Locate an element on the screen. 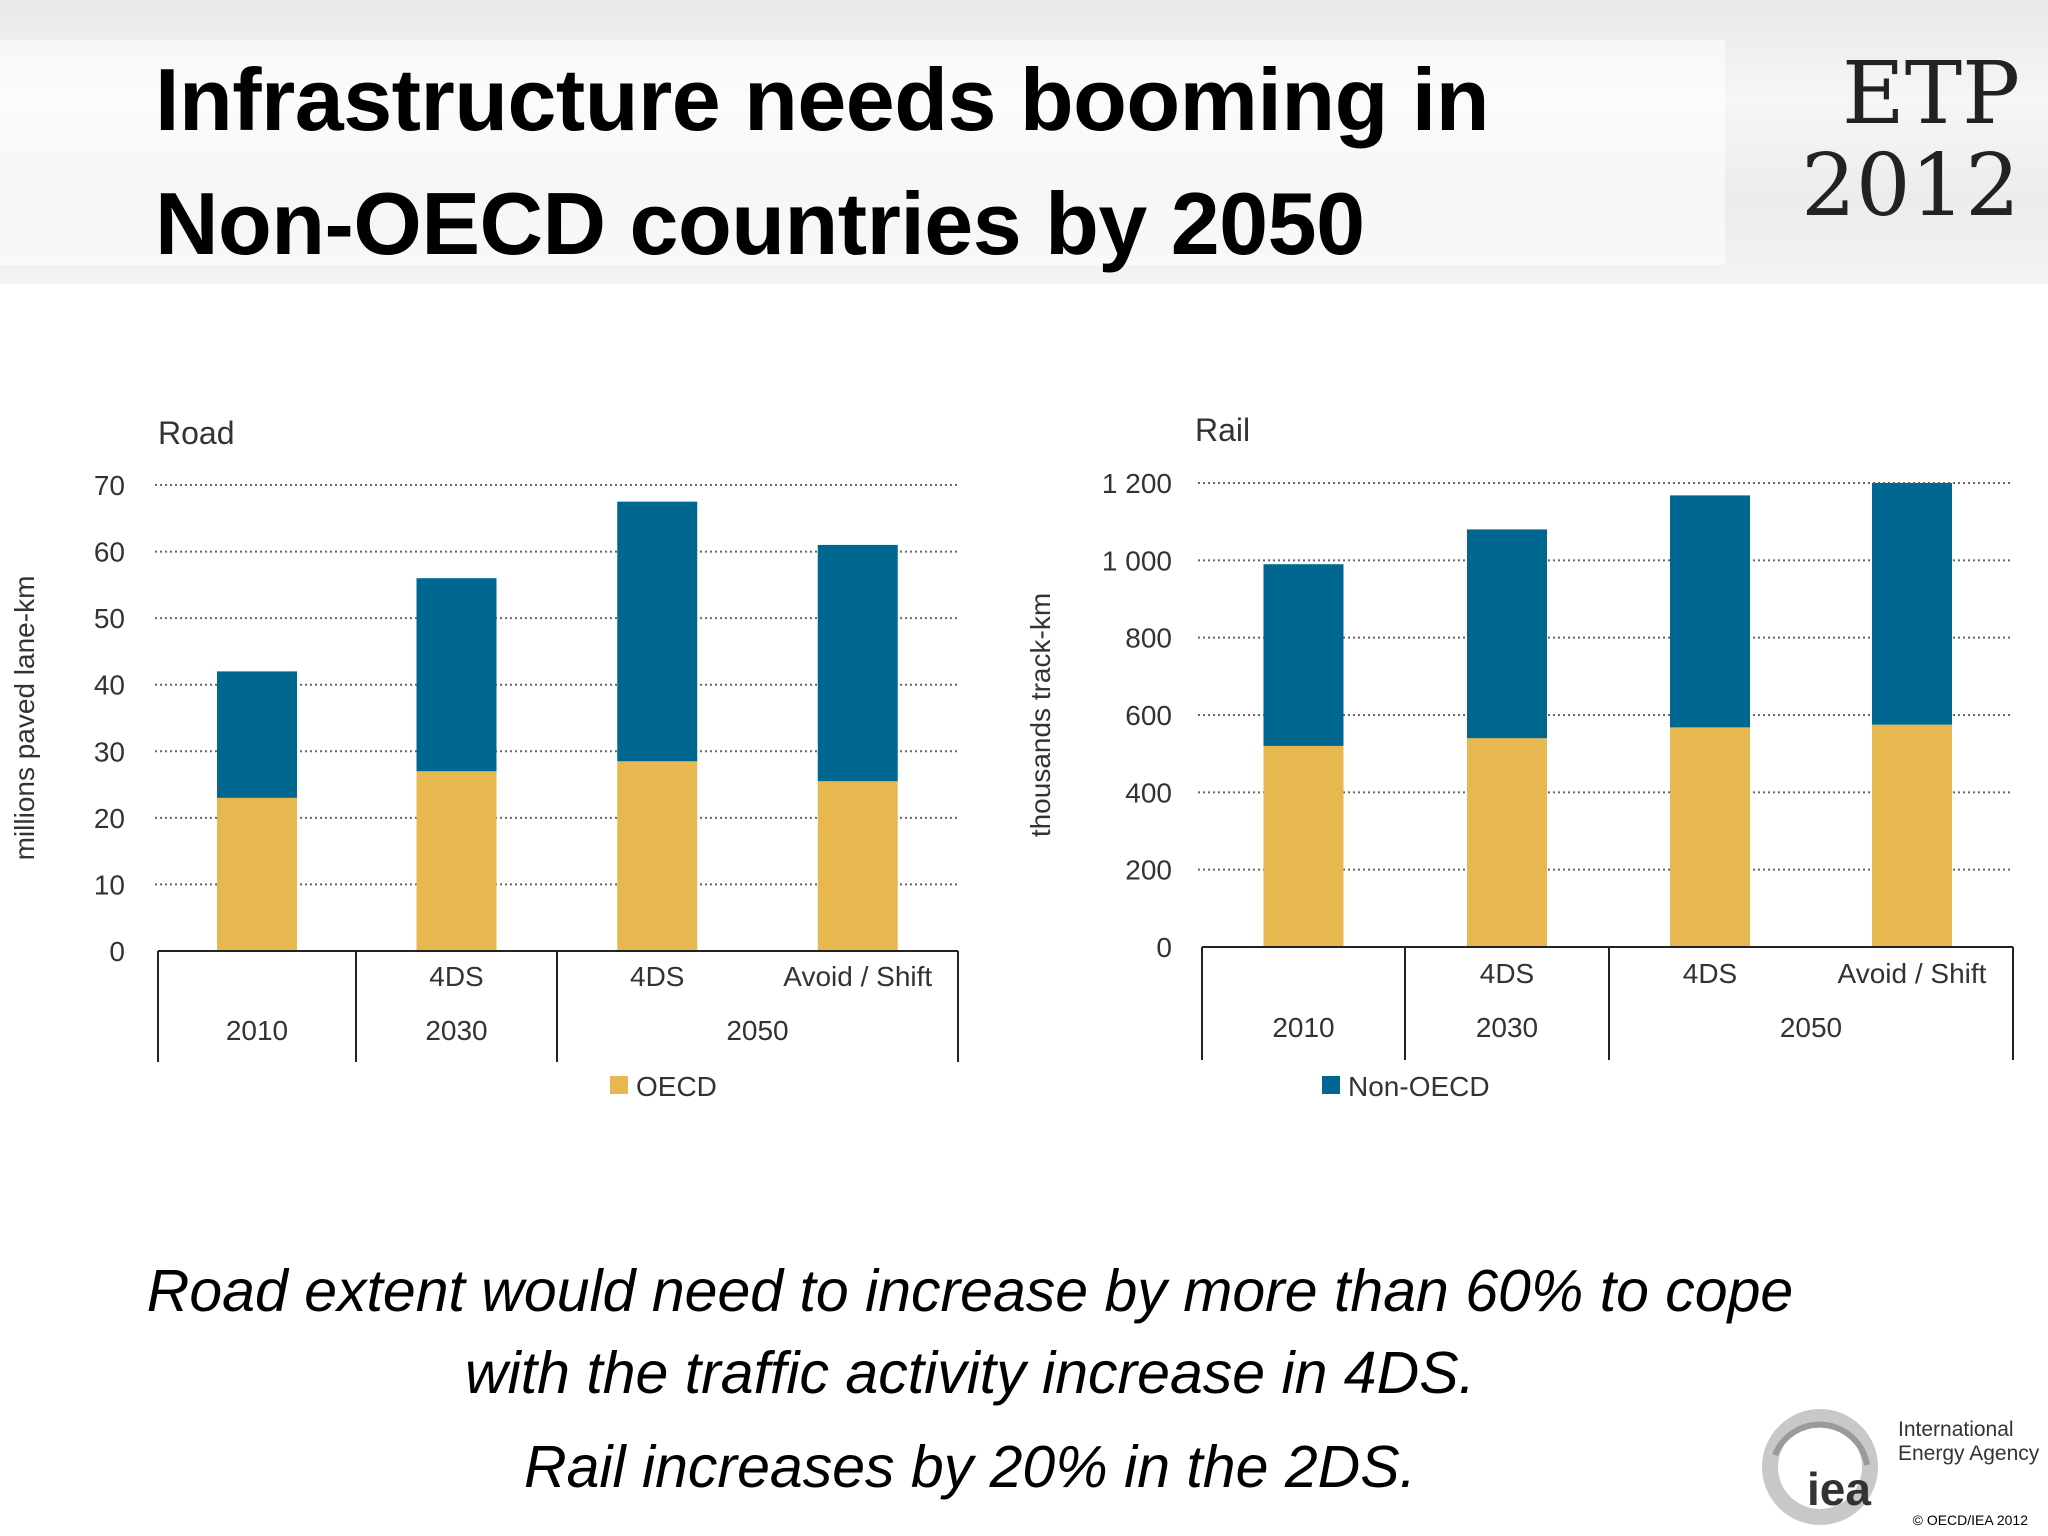  rail-scenario-label: Avoid / Shift is located at coordinates (1912, 973).